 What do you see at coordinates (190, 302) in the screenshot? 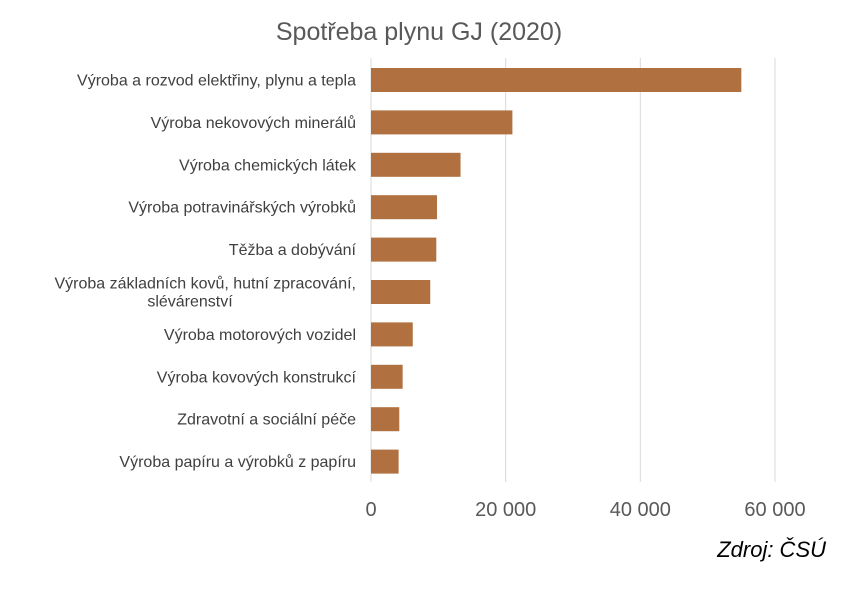
I see `category-label: slévárenství` at bounding box center [190, 302].